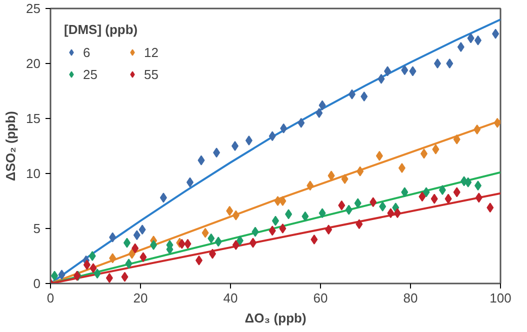 Image resolution: width=527 pixels, height=332 pixels. What do you see at coordinates (10, 146) in the screenshot?
I see `y-axis-title: ΔSO₂ (ppb)` at bounding box center [10, 146].